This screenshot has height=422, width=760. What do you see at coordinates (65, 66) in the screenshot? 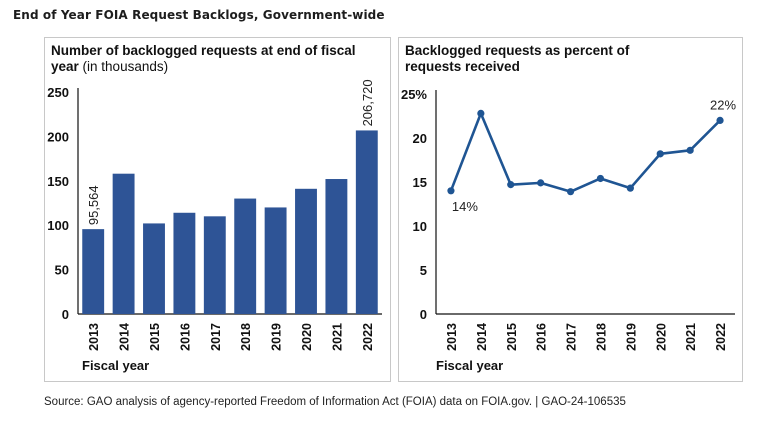
I see `bar-chart-title-line2: year` at bounding box center [65, 66].